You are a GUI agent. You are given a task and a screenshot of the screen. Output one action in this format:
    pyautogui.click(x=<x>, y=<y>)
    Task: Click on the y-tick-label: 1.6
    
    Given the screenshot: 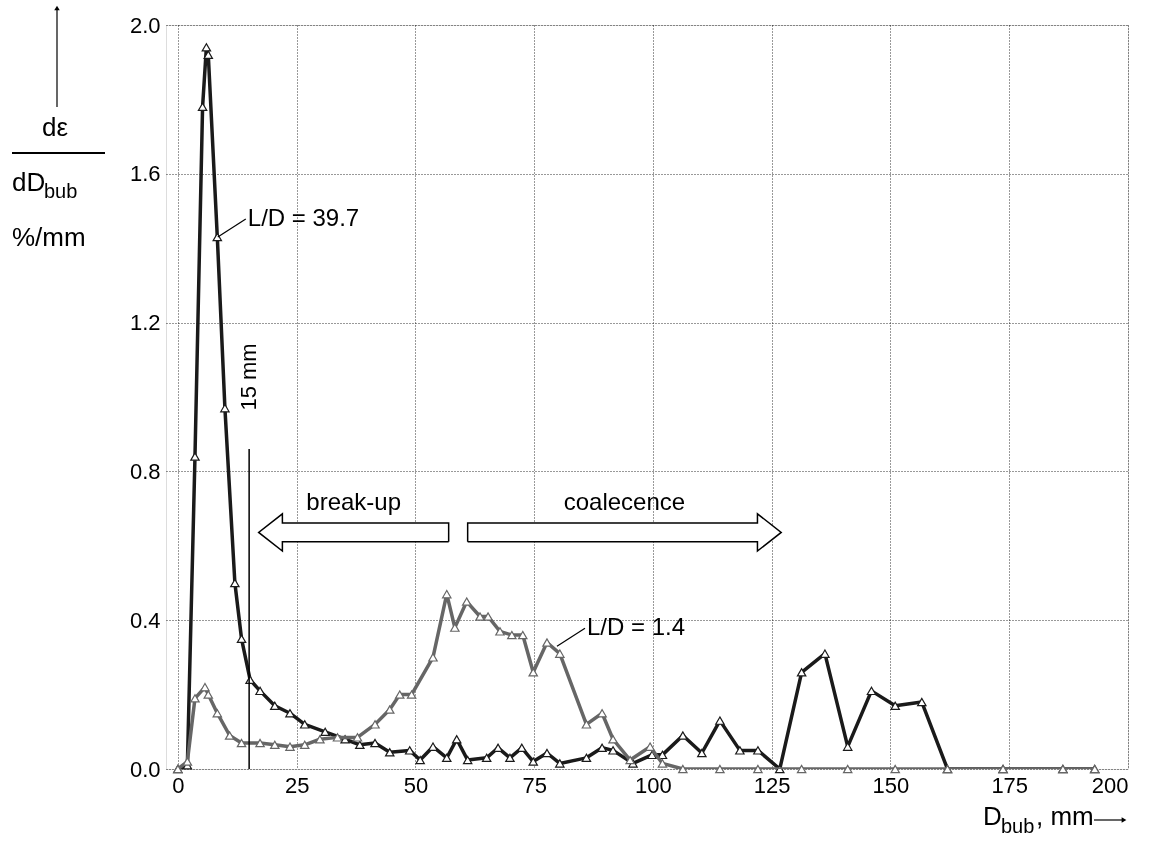 What is the action you would take?
    pyautogui.click(x=145, y=174)
    